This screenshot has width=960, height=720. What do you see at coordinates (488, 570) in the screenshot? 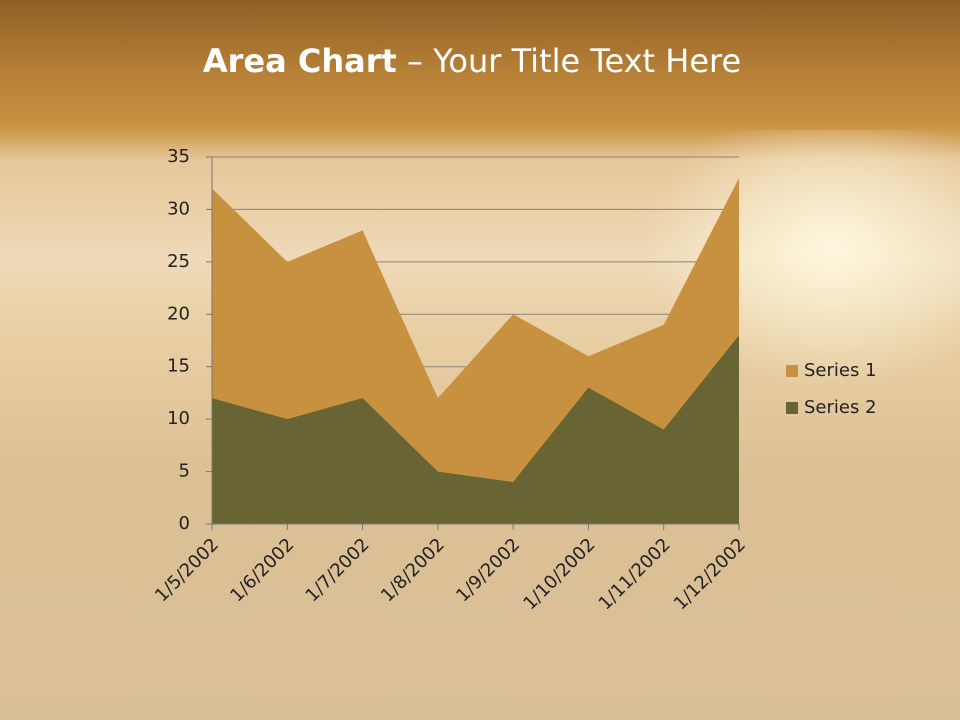
I see `x-tick-label: 1/9/2002` at bounding box center [488, 570].